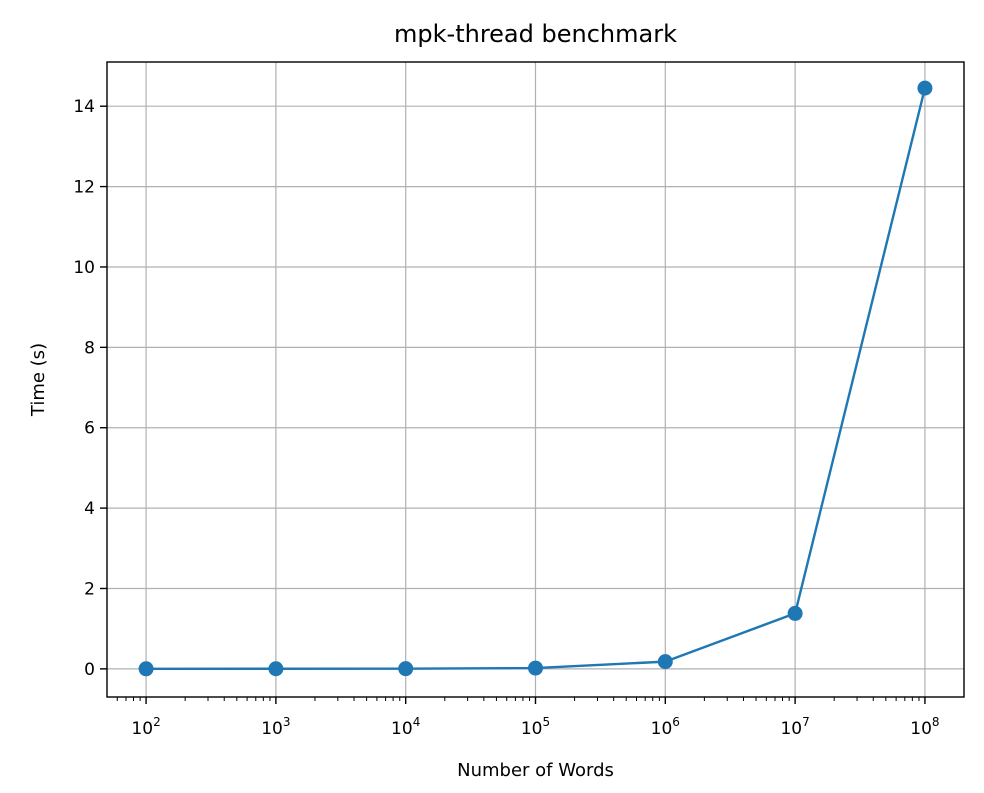  Describe the element at coordinates (535, 34) in the screenshot. I see `chart-title: mpk-thread benchmark` at that location.